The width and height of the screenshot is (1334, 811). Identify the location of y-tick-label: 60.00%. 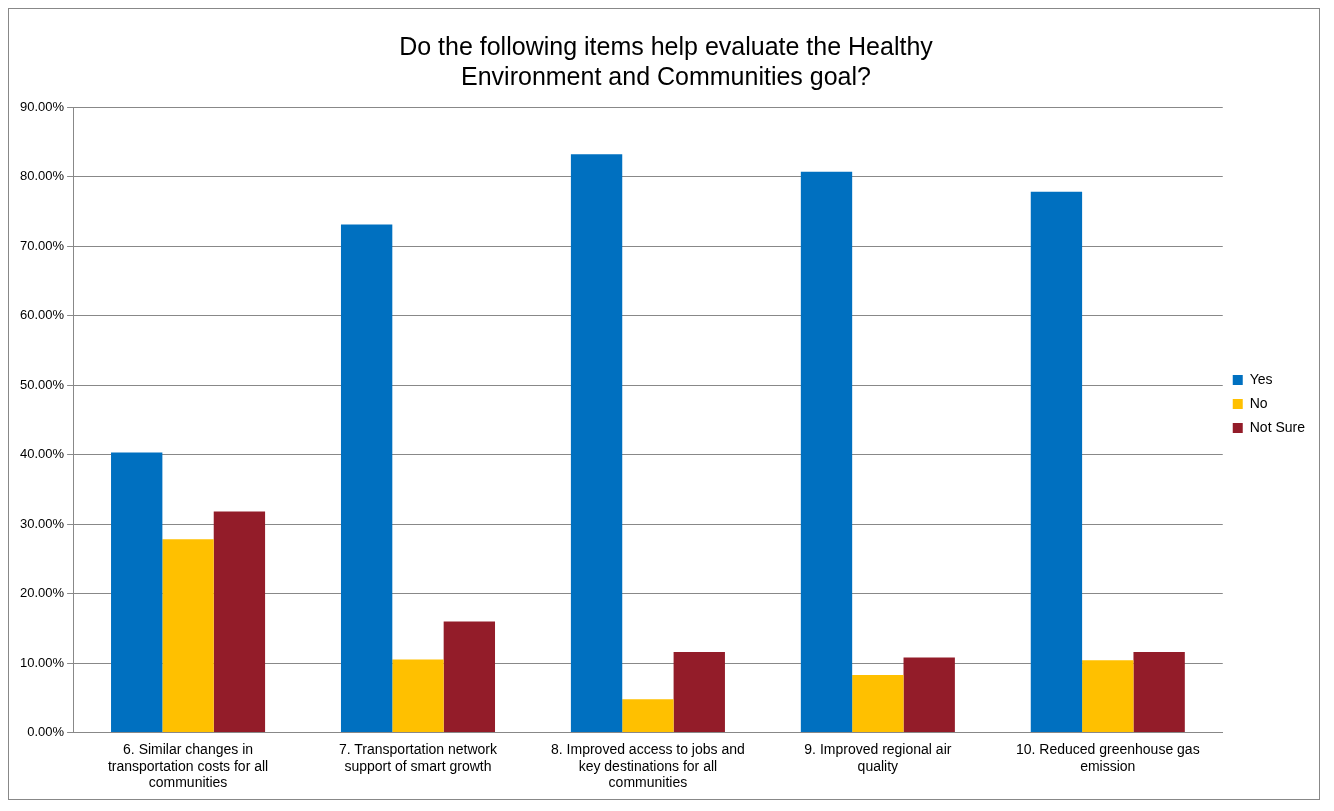
(42, 315).